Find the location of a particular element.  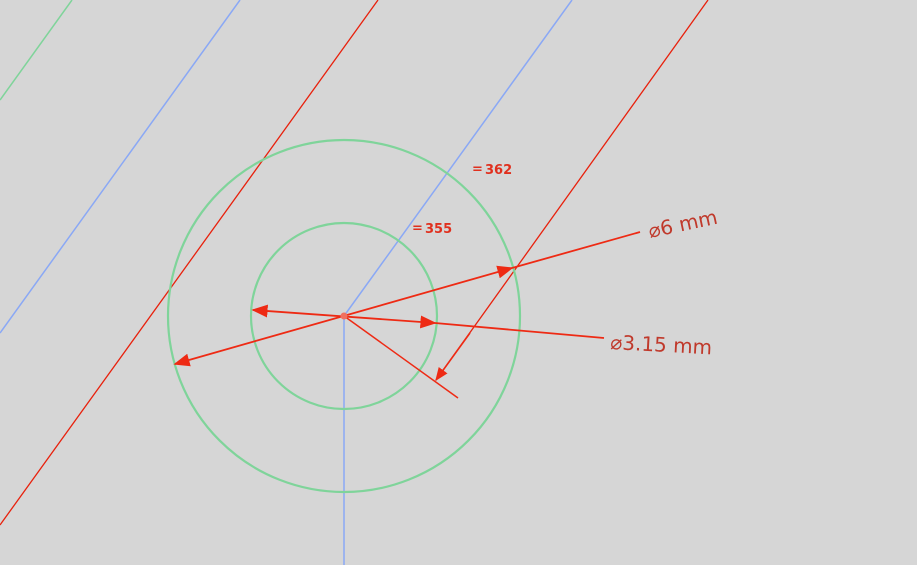

equal-constraint-355: = 355 is located at coordinates (432, 229).